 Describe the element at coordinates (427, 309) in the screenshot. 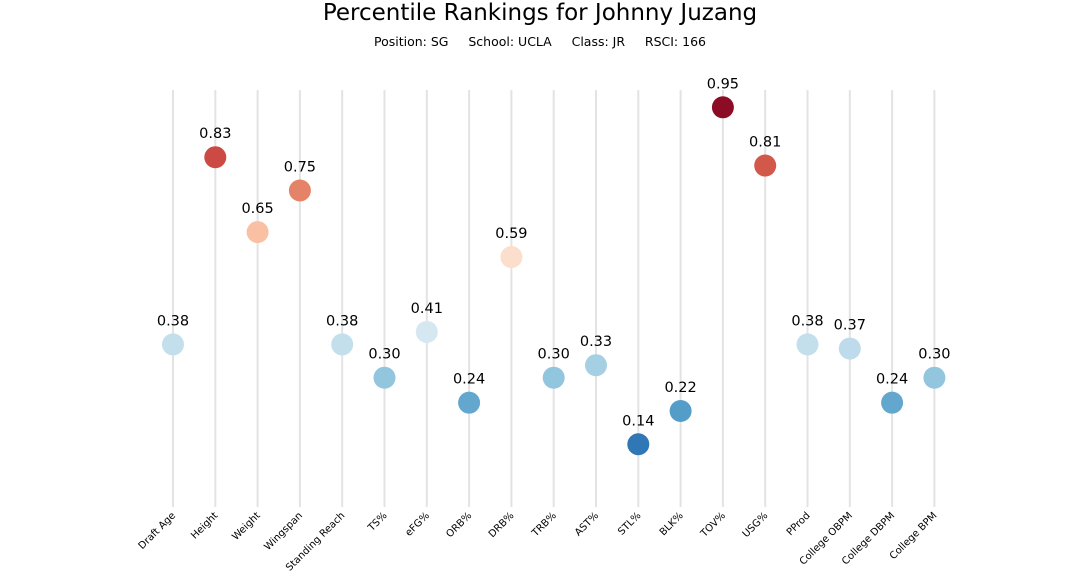

I see `value-label-efg-pct: 0.41` at that location.